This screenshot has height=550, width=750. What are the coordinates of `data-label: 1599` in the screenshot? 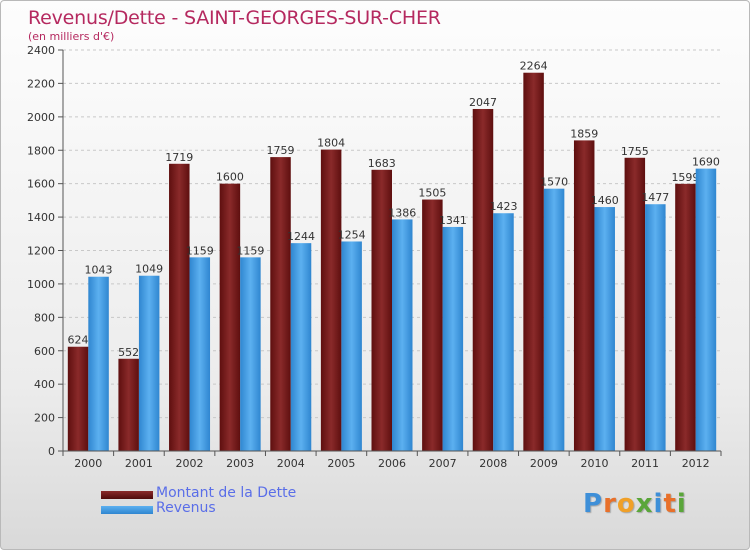 It's located at (685, 177).